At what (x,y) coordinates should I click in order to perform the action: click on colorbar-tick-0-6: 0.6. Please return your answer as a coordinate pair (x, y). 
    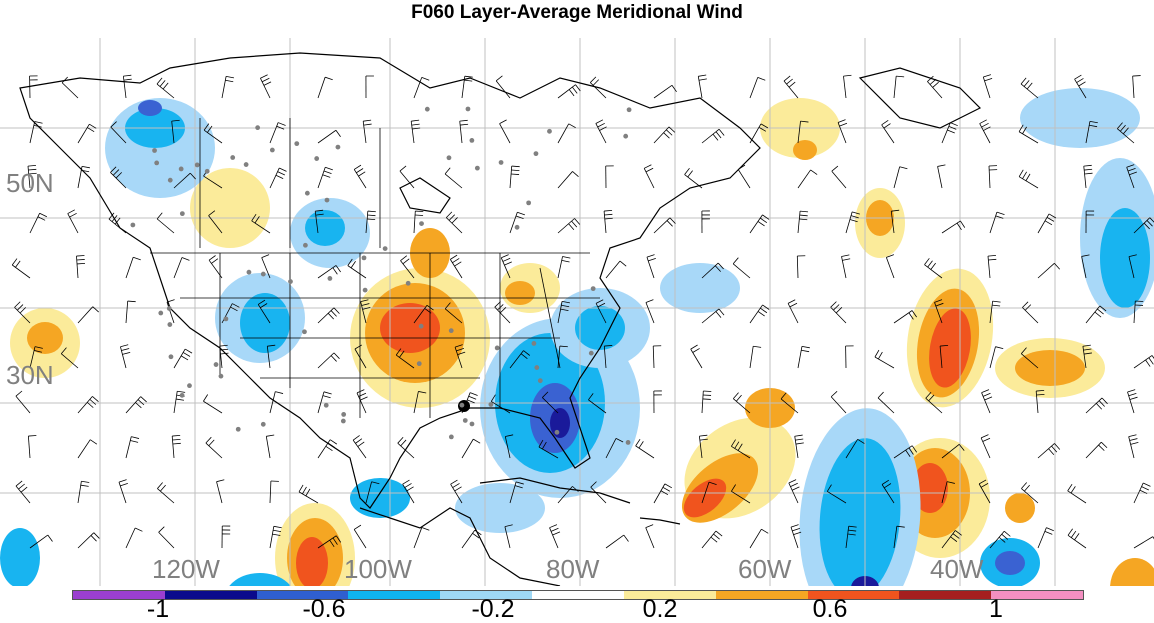
    Looking at the image, I should click on (830, 609).